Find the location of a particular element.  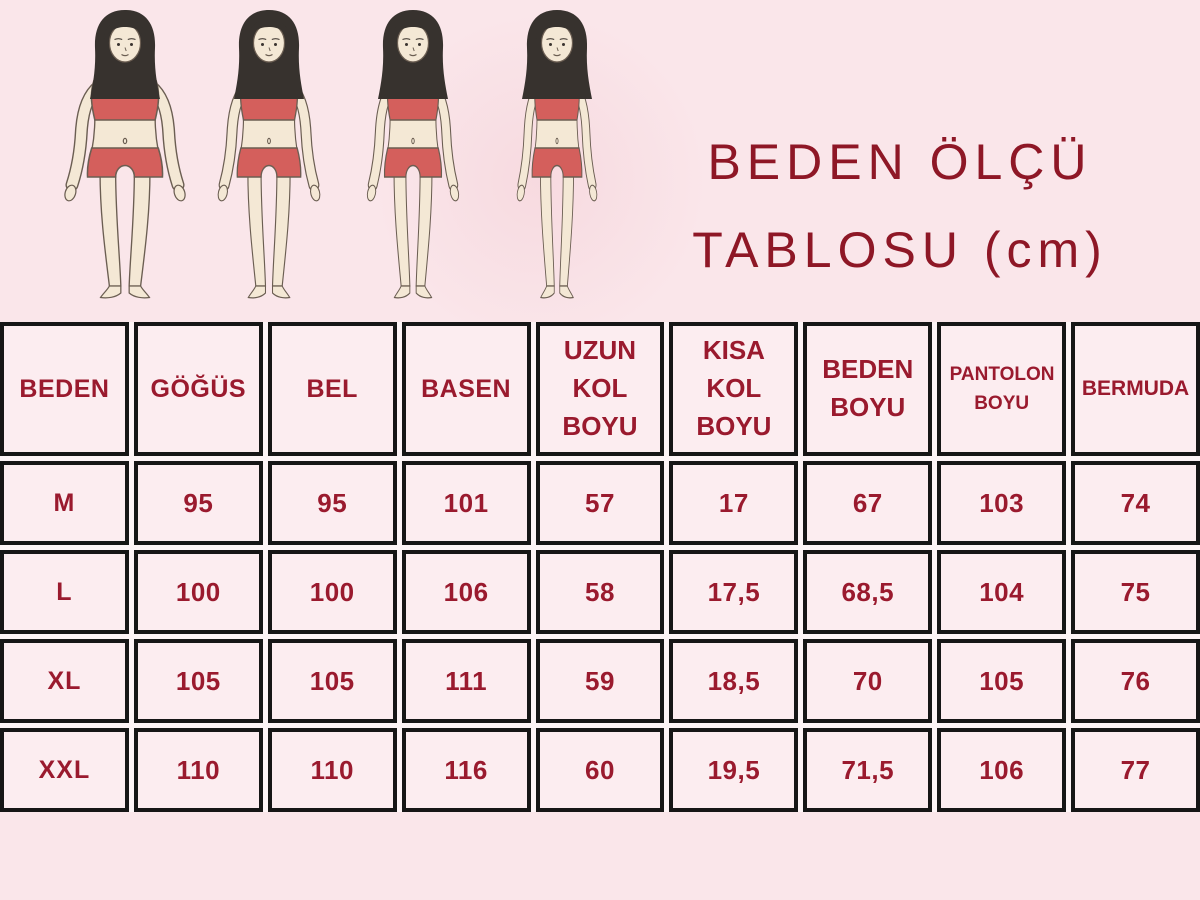

page-title: BEDEN ÖLÇÜ TABLOSU (cm) is located at coordinates (900, 206).